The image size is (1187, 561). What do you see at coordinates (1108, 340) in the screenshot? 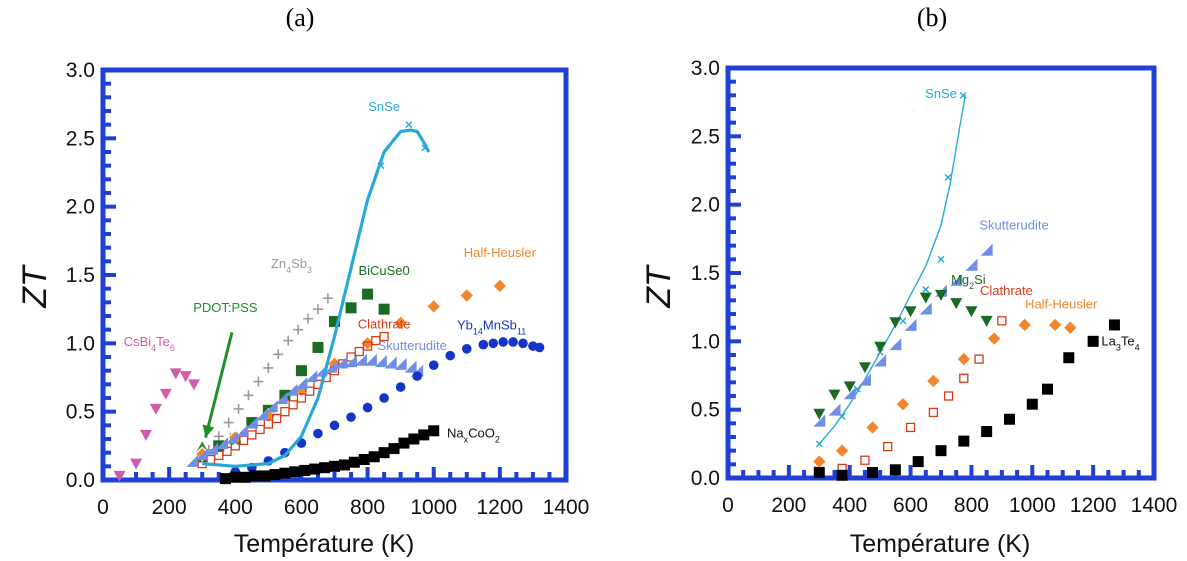
I see `panel-b-la3te4-label-part: La` at bounding box center [1108, 340].